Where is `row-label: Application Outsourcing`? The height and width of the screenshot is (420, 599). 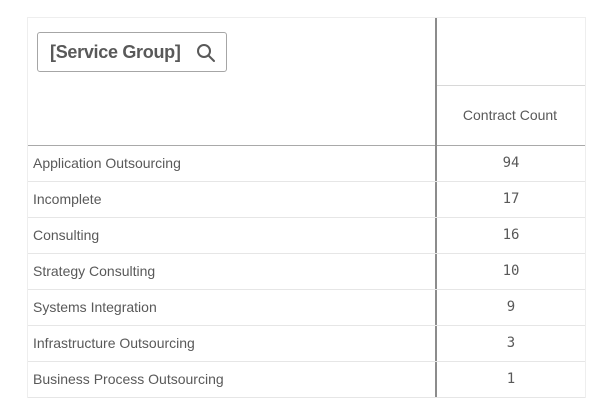
row-label: Application Outsourcing is located at coordinates (107, 163).